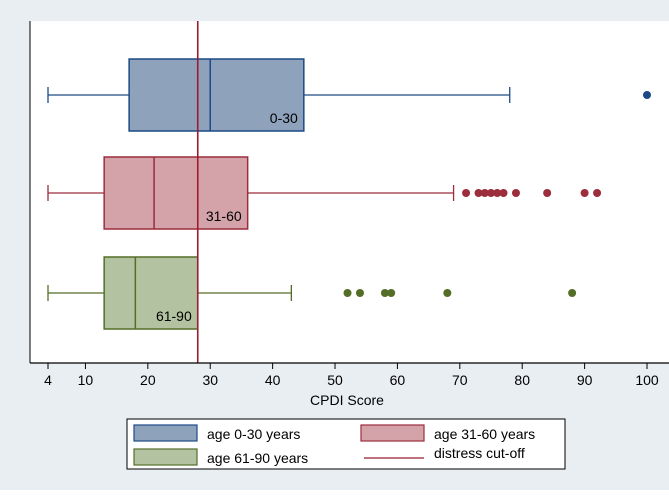 Image resolution: width=669 pixels, height=495 pixels. I want to click on legend-label-distress-cutoff: distress cut-off, so click(479, 453).